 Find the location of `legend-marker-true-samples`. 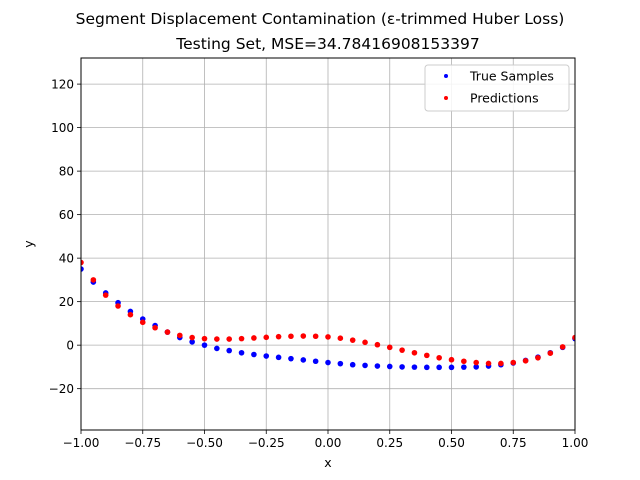

legend-marker-true-samples is located at coordinates (446, 76).